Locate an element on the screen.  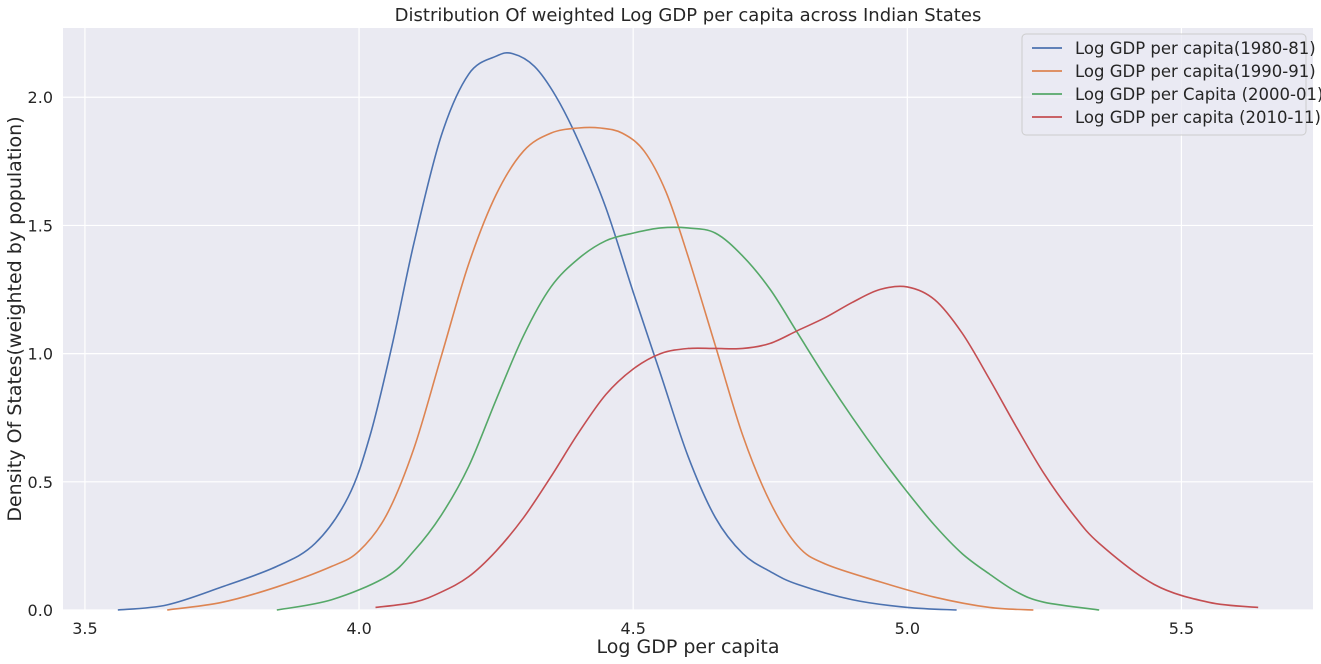
x-tick-label: 4.0 is located at coordinates (358, 628).